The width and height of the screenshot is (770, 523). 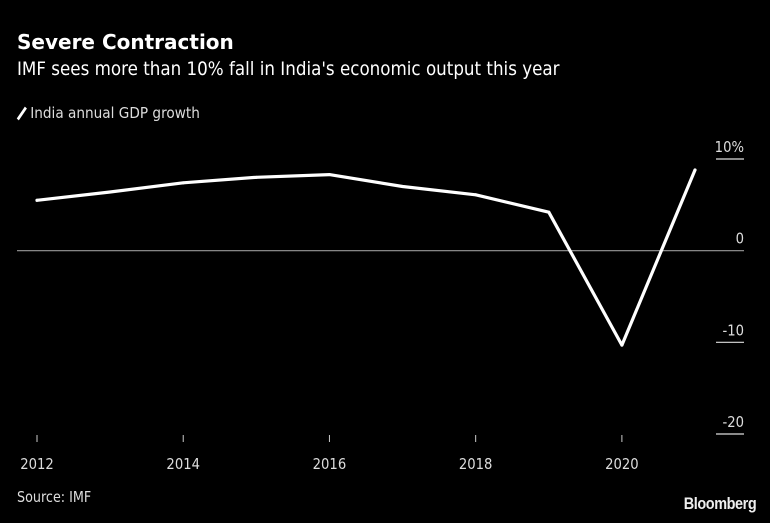 I want to click on legend: India annual GDP growth, so click(x=108, y=113).